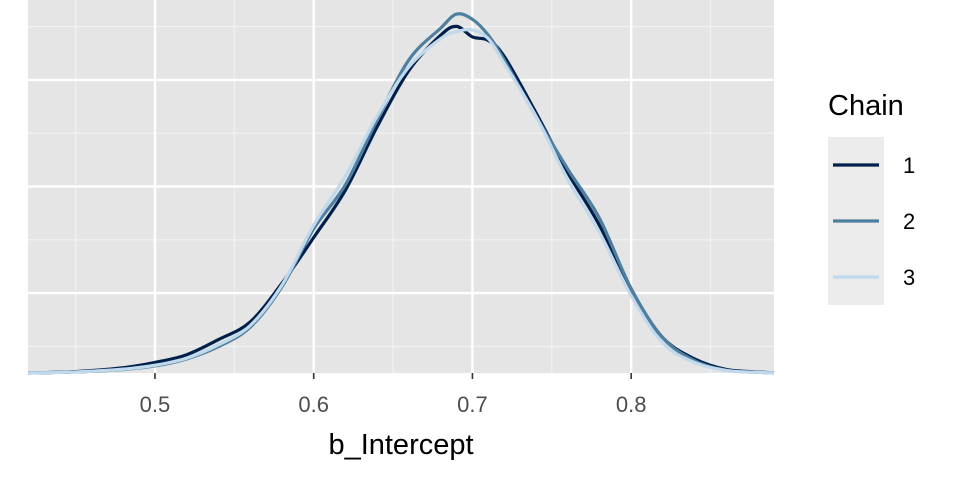 The width and height of the screenshot is (960, 480). I want to click on legend: Chain 1 2 3, so click(871, 197).